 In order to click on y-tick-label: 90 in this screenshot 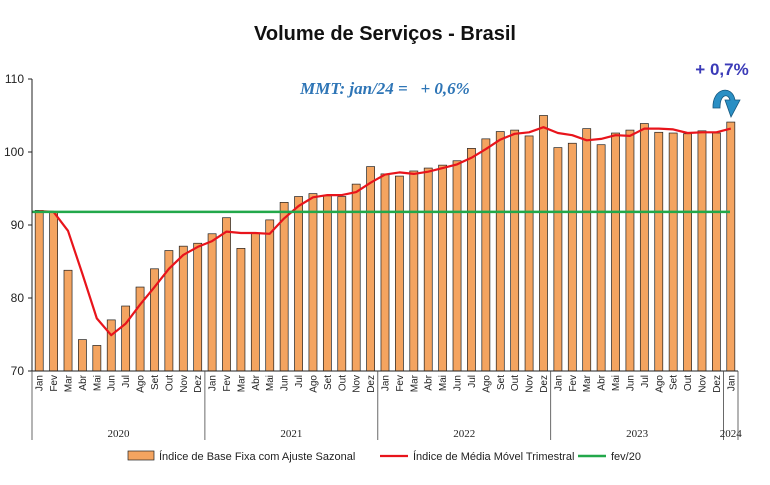, I will do `click(18, 225)`.